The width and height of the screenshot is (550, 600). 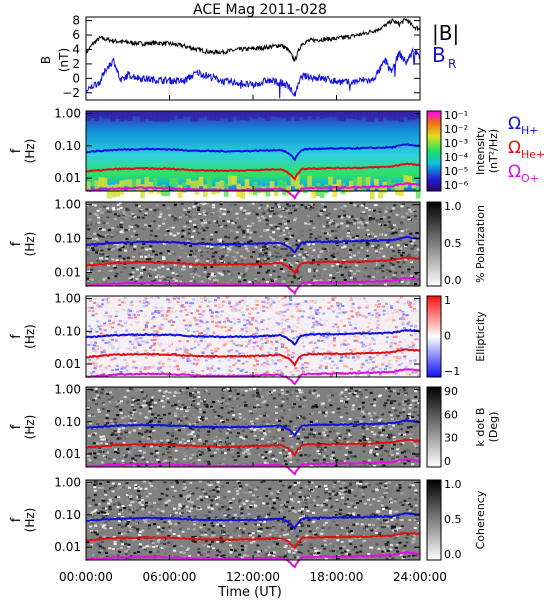 I want to click on f-axis-label: f, so click(x=16, y=243).